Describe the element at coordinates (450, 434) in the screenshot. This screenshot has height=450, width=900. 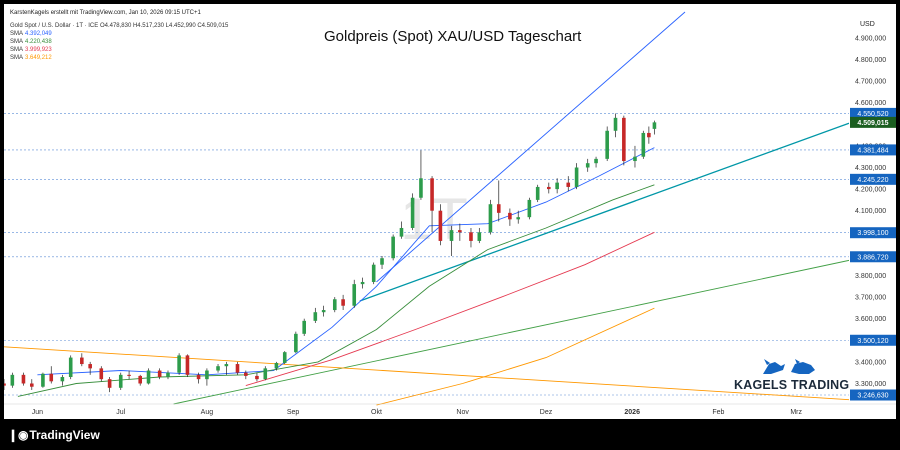
I see `footer-bar: ❙◉ TradingView` at that location.